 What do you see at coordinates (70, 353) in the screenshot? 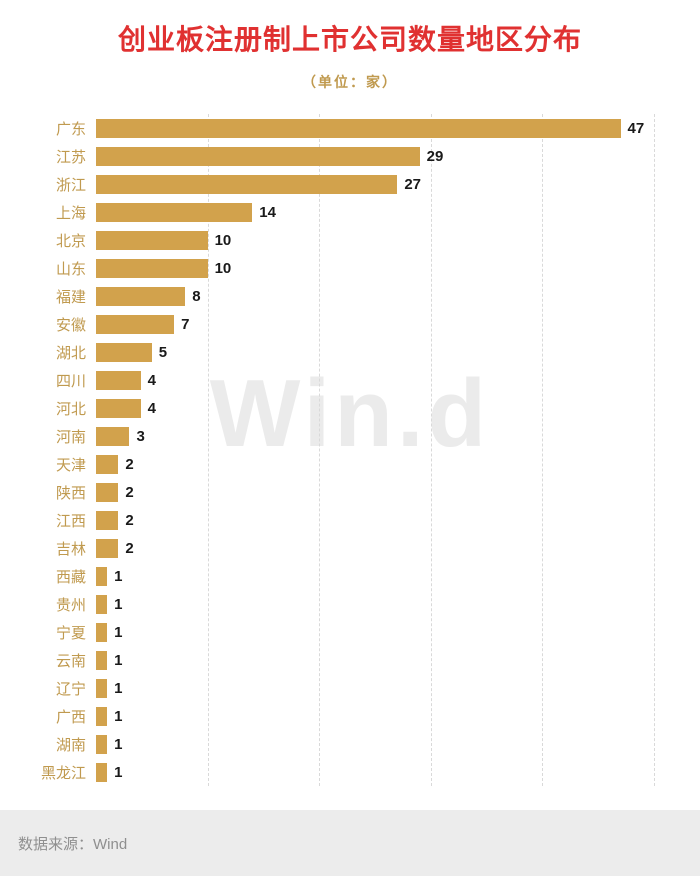
I see `category-label: 湖北` at bounding box center [70, 353].